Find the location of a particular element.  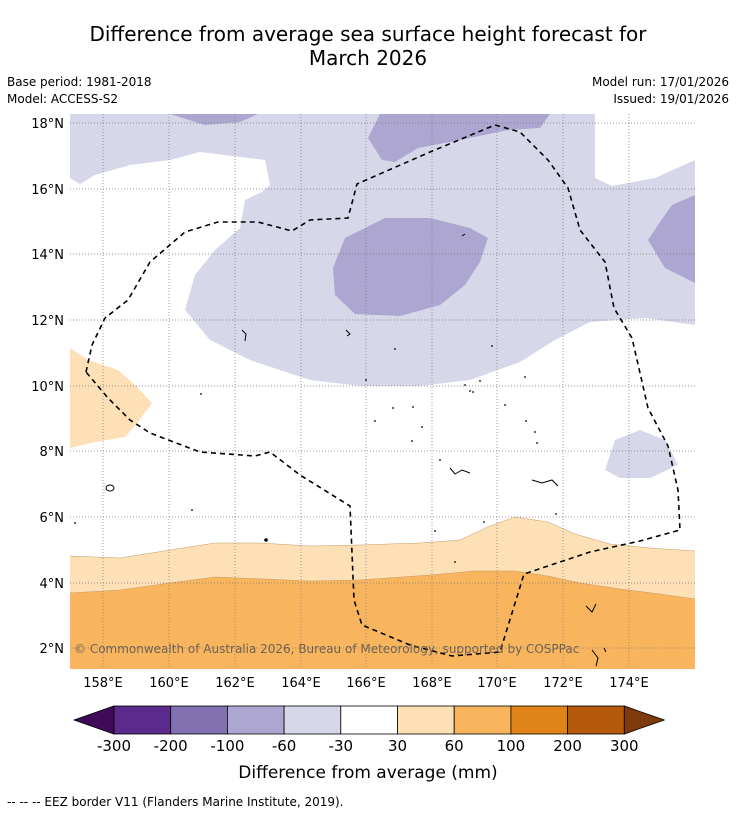

colorbar-tick: 200 is located at coordinates (567, 746).